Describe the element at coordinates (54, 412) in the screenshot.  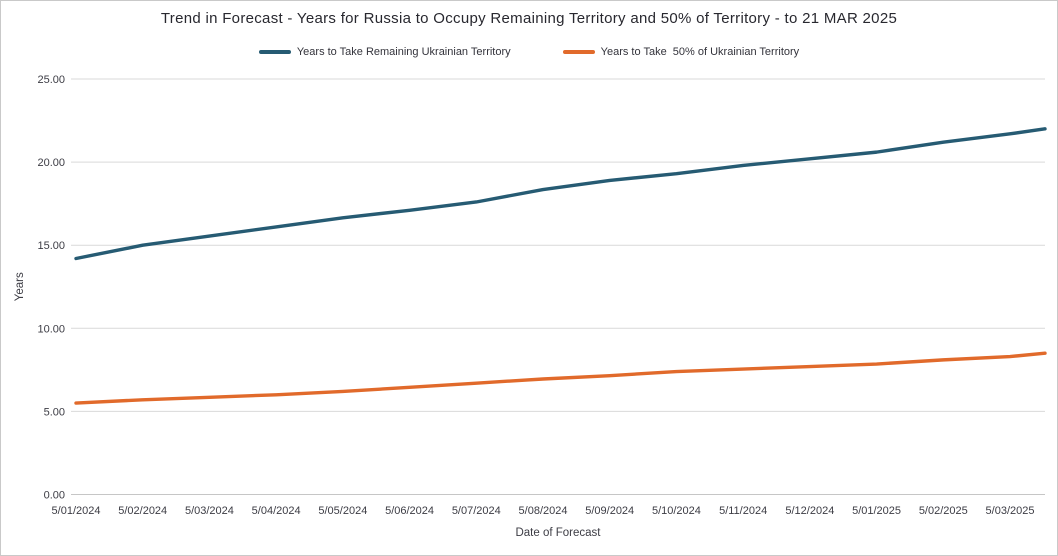
I see `y-tick-label: 5.00` at that location.